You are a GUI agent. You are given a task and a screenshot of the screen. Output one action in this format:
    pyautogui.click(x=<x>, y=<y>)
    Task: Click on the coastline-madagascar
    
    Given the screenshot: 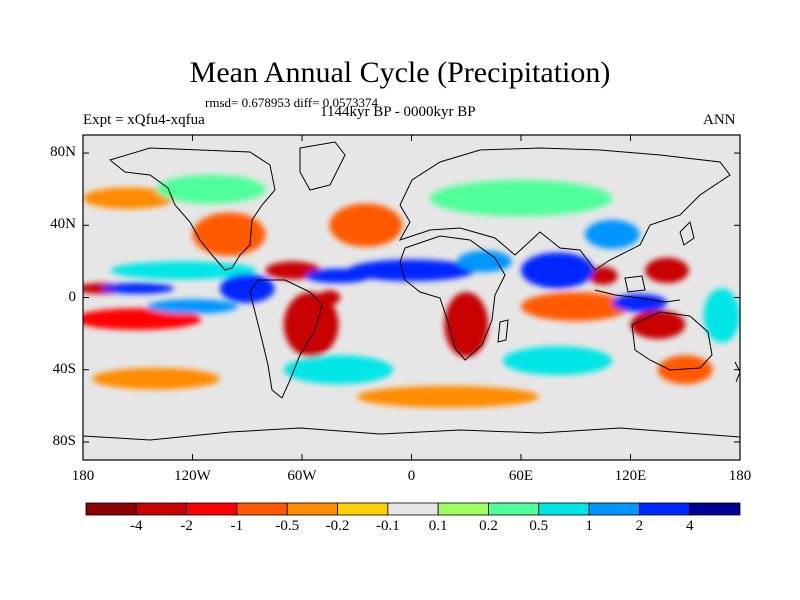 What is the action you would take?
    pyautogui.click(x=503, y=331)
    